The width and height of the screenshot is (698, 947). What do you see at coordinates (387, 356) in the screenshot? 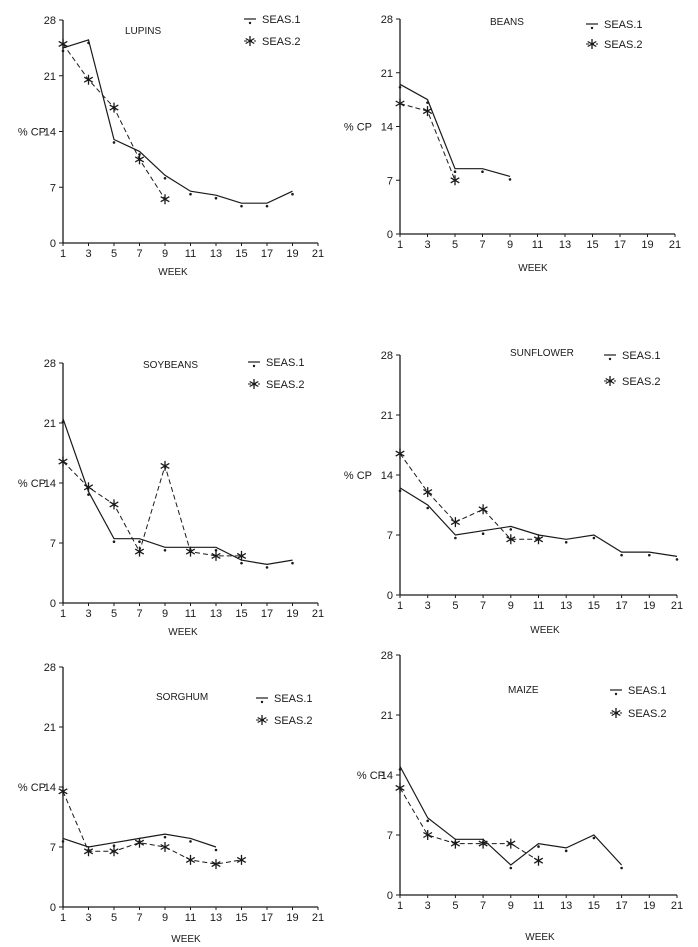
I see `y-tick-label: 28` at bounding box center [387, 356].